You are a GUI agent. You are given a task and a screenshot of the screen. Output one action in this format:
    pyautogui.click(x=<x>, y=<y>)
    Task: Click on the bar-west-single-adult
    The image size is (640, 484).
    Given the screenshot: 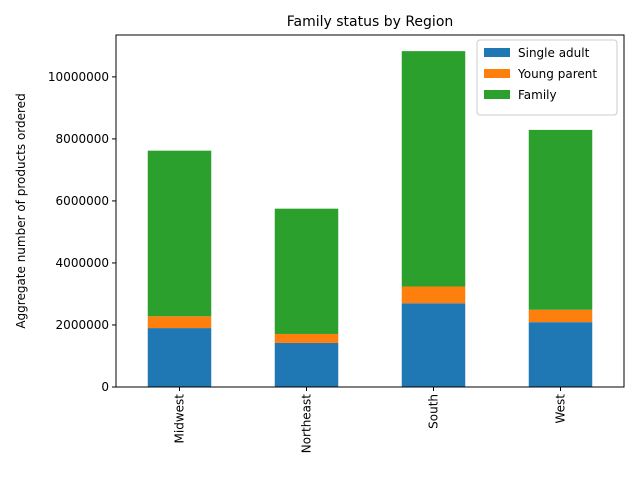 What is the action you would take?
    pyautogui.click(x=560, y=354)
    